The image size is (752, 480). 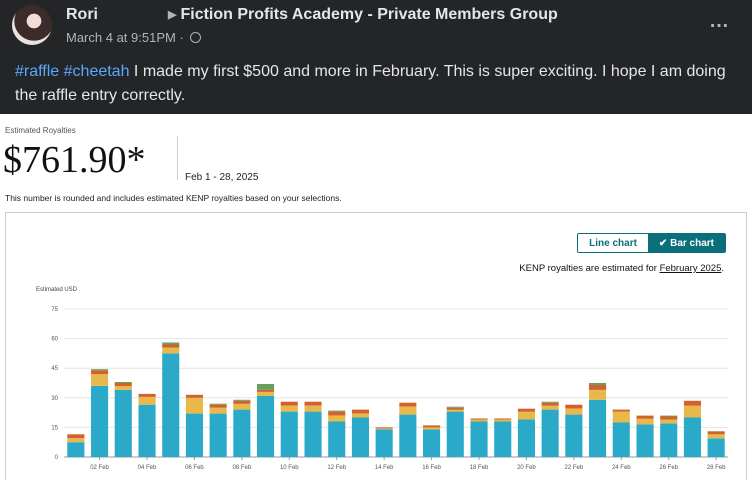 What do you see at coordinates (57, 458) in the screenshot?
I see `y-tick-label: 0` at bounding box center [57, 458].